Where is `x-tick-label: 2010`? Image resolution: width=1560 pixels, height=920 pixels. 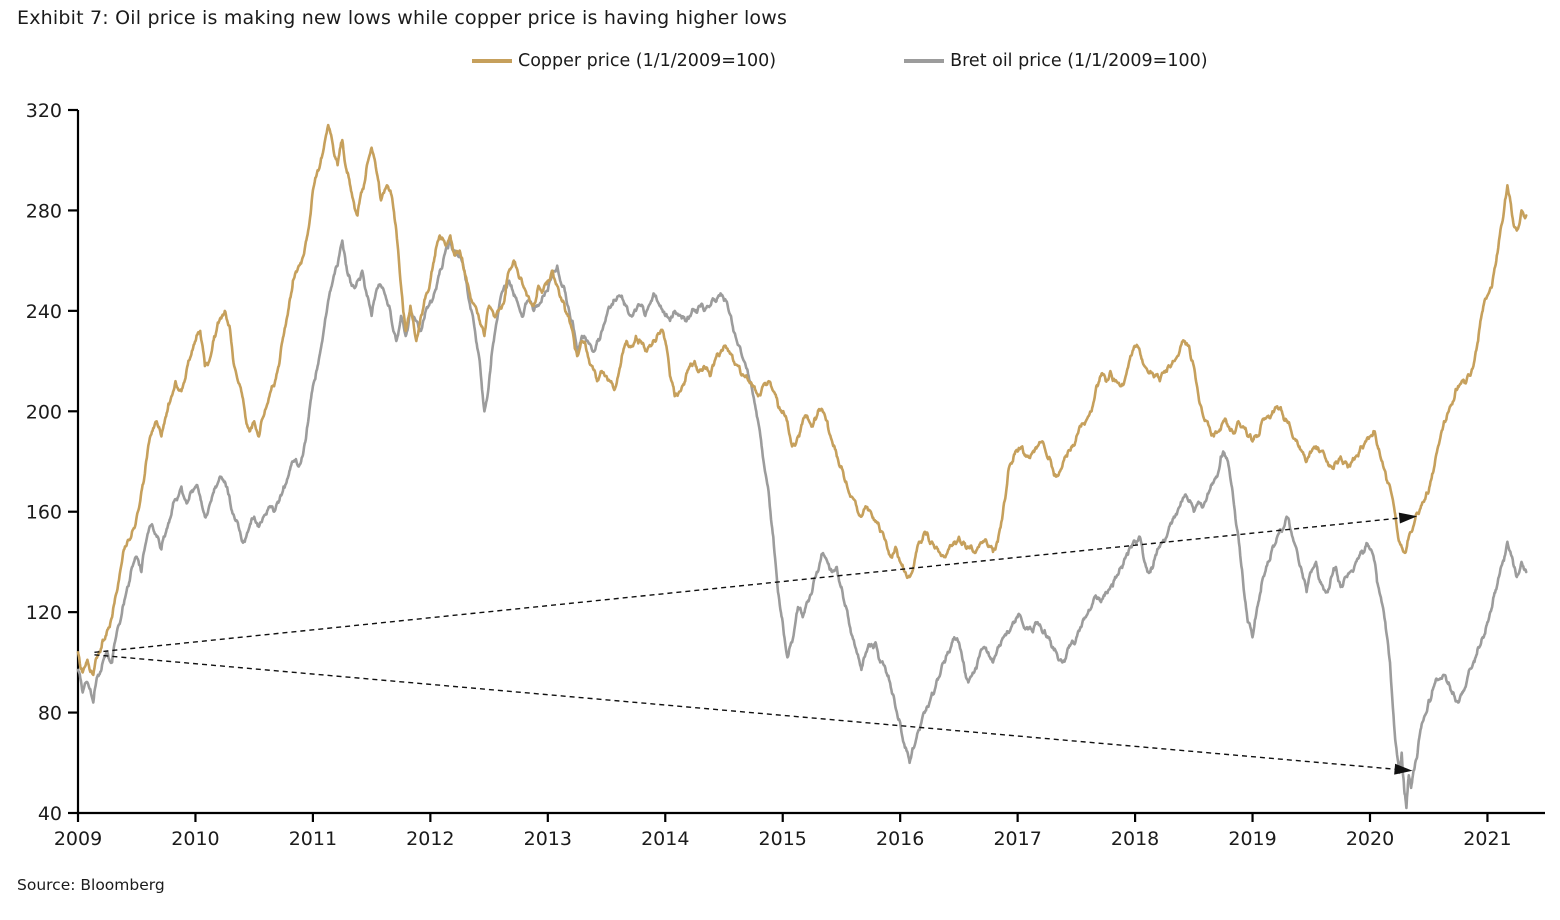 x-tick-label: 2010 is located at coordinates (195, 839).